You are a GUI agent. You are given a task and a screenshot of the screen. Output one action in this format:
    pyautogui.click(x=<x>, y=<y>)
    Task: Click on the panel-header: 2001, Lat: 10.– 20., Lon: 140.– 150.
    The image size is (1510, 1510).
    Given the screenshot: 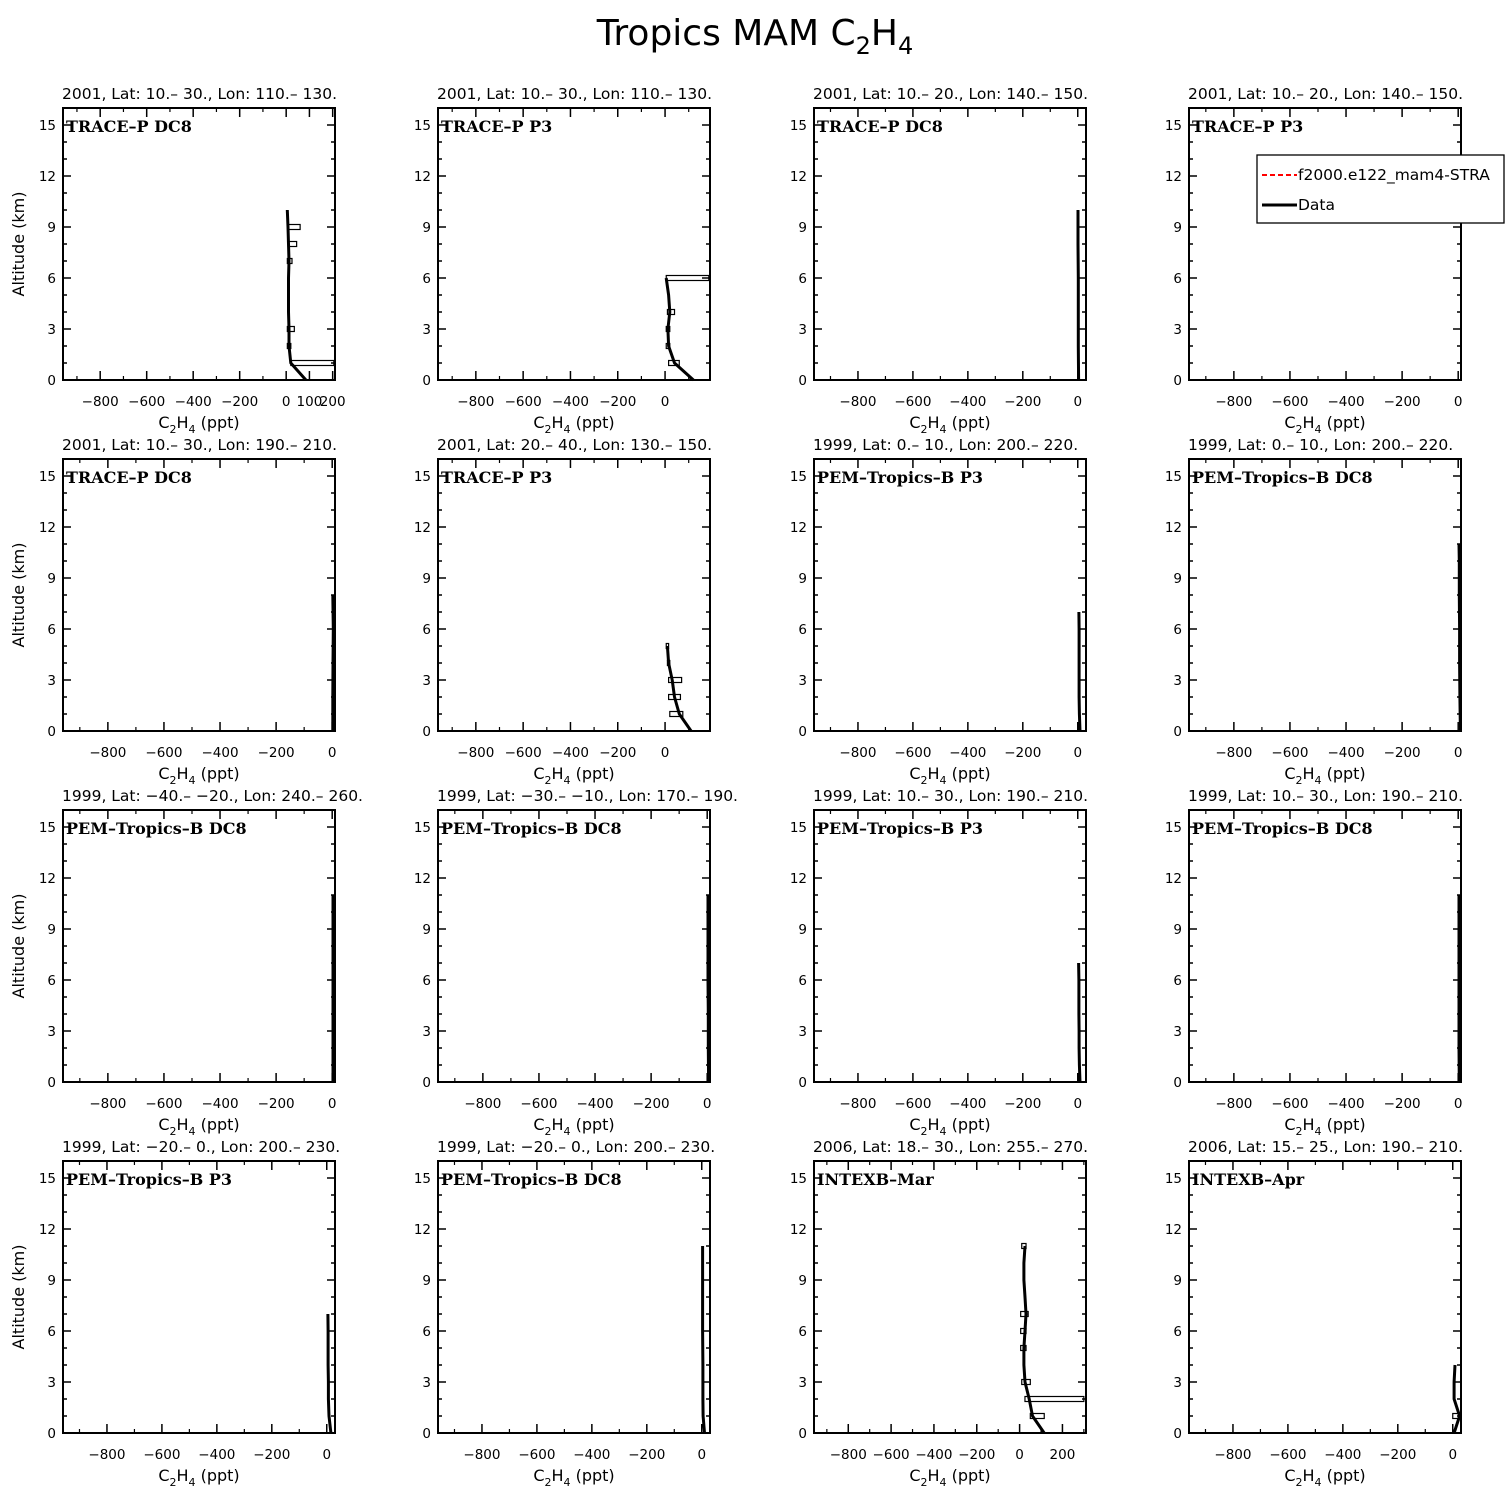 What is the action you would take?
    pyautogui.click(x=950, y=94)
    